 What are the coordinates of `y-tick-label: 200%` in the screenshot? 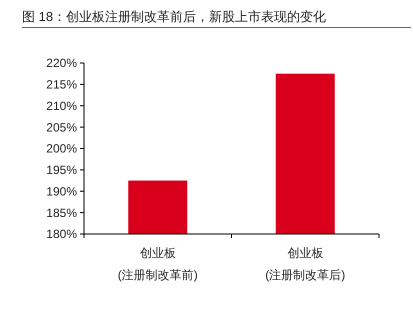 It's located at (62, 149).